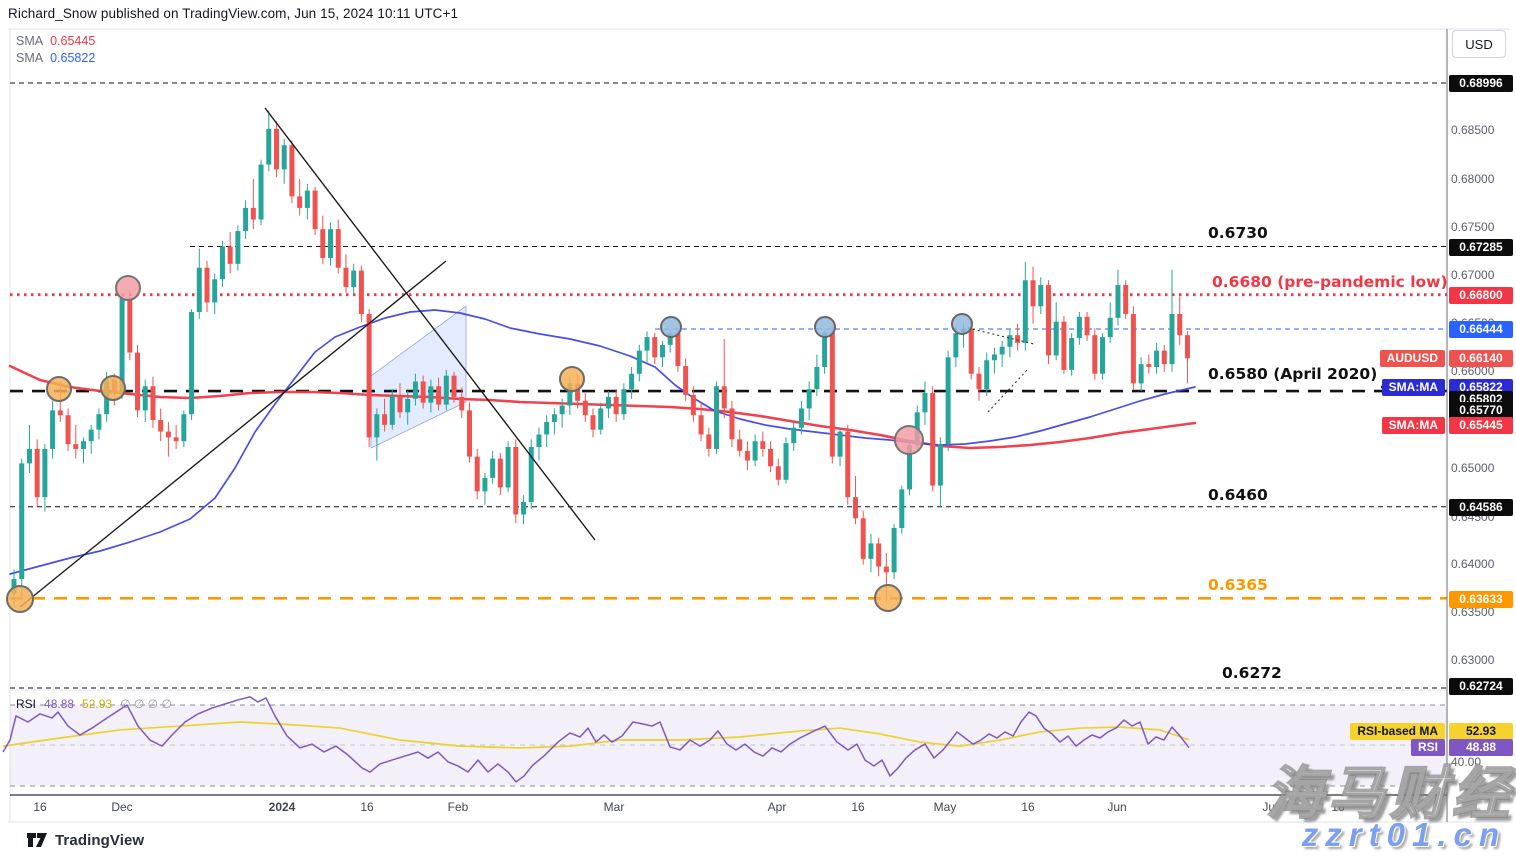 This screenshot has width=1516, height=857. I want to click on price-tick-0.63000: 0.63000, so click(1473, 660).